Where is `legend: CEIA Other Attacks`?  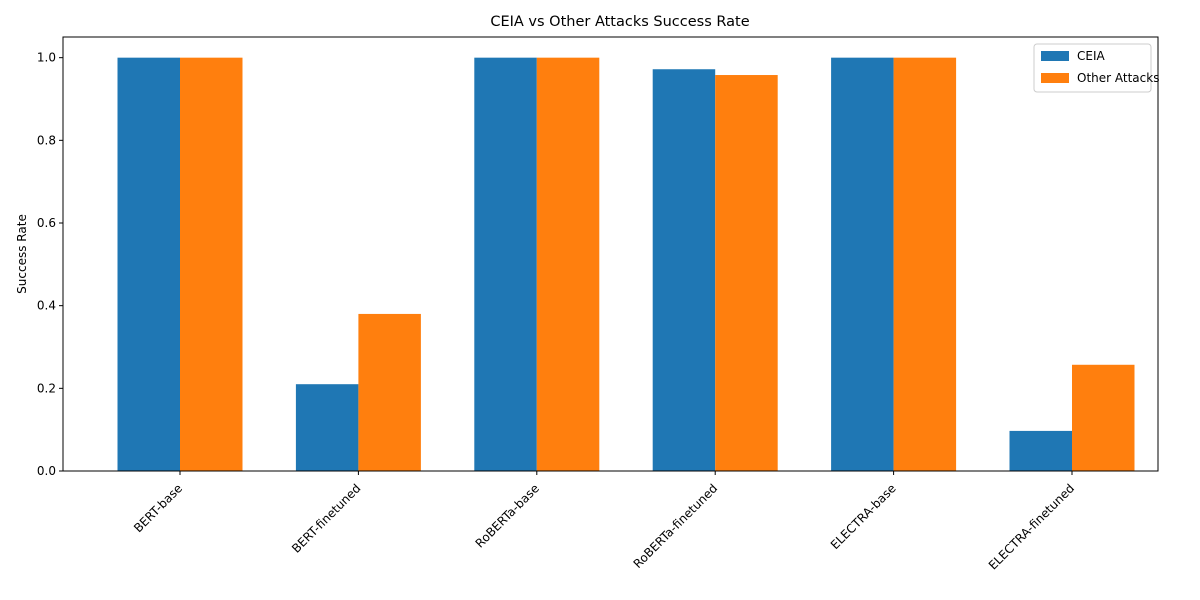 legend: CEIA Other Attacks is located at coordinates (1096, 68).